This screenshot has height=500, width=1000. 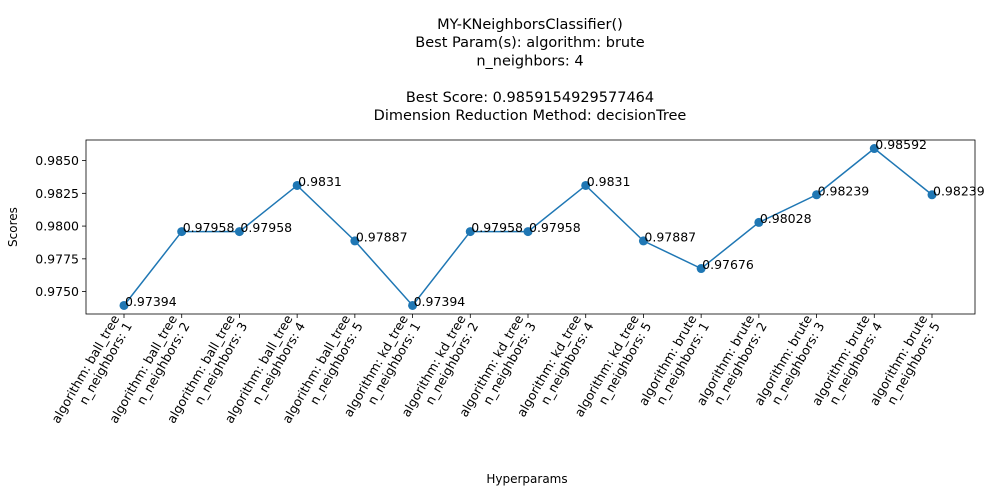 I want to click on title-line: Dimension Reduction Method: decisionTree, so click(x=530, y=116).